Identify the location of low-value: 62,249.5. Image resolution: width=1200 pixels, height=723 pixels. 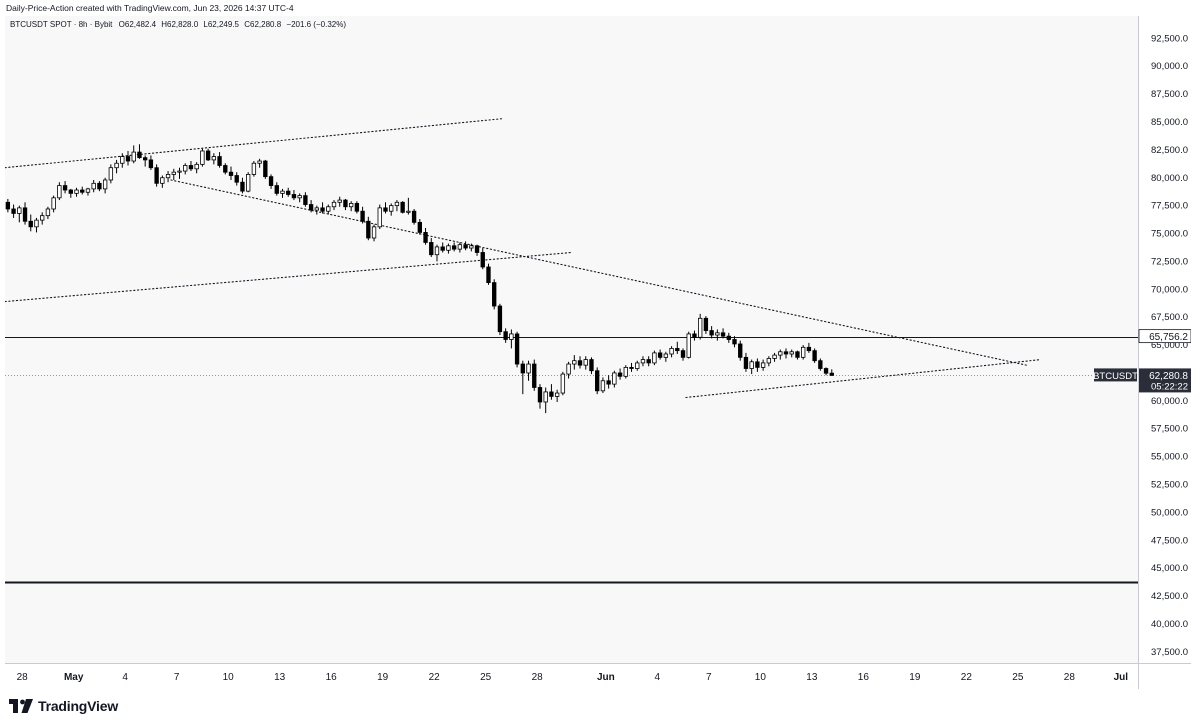
(223, 24).